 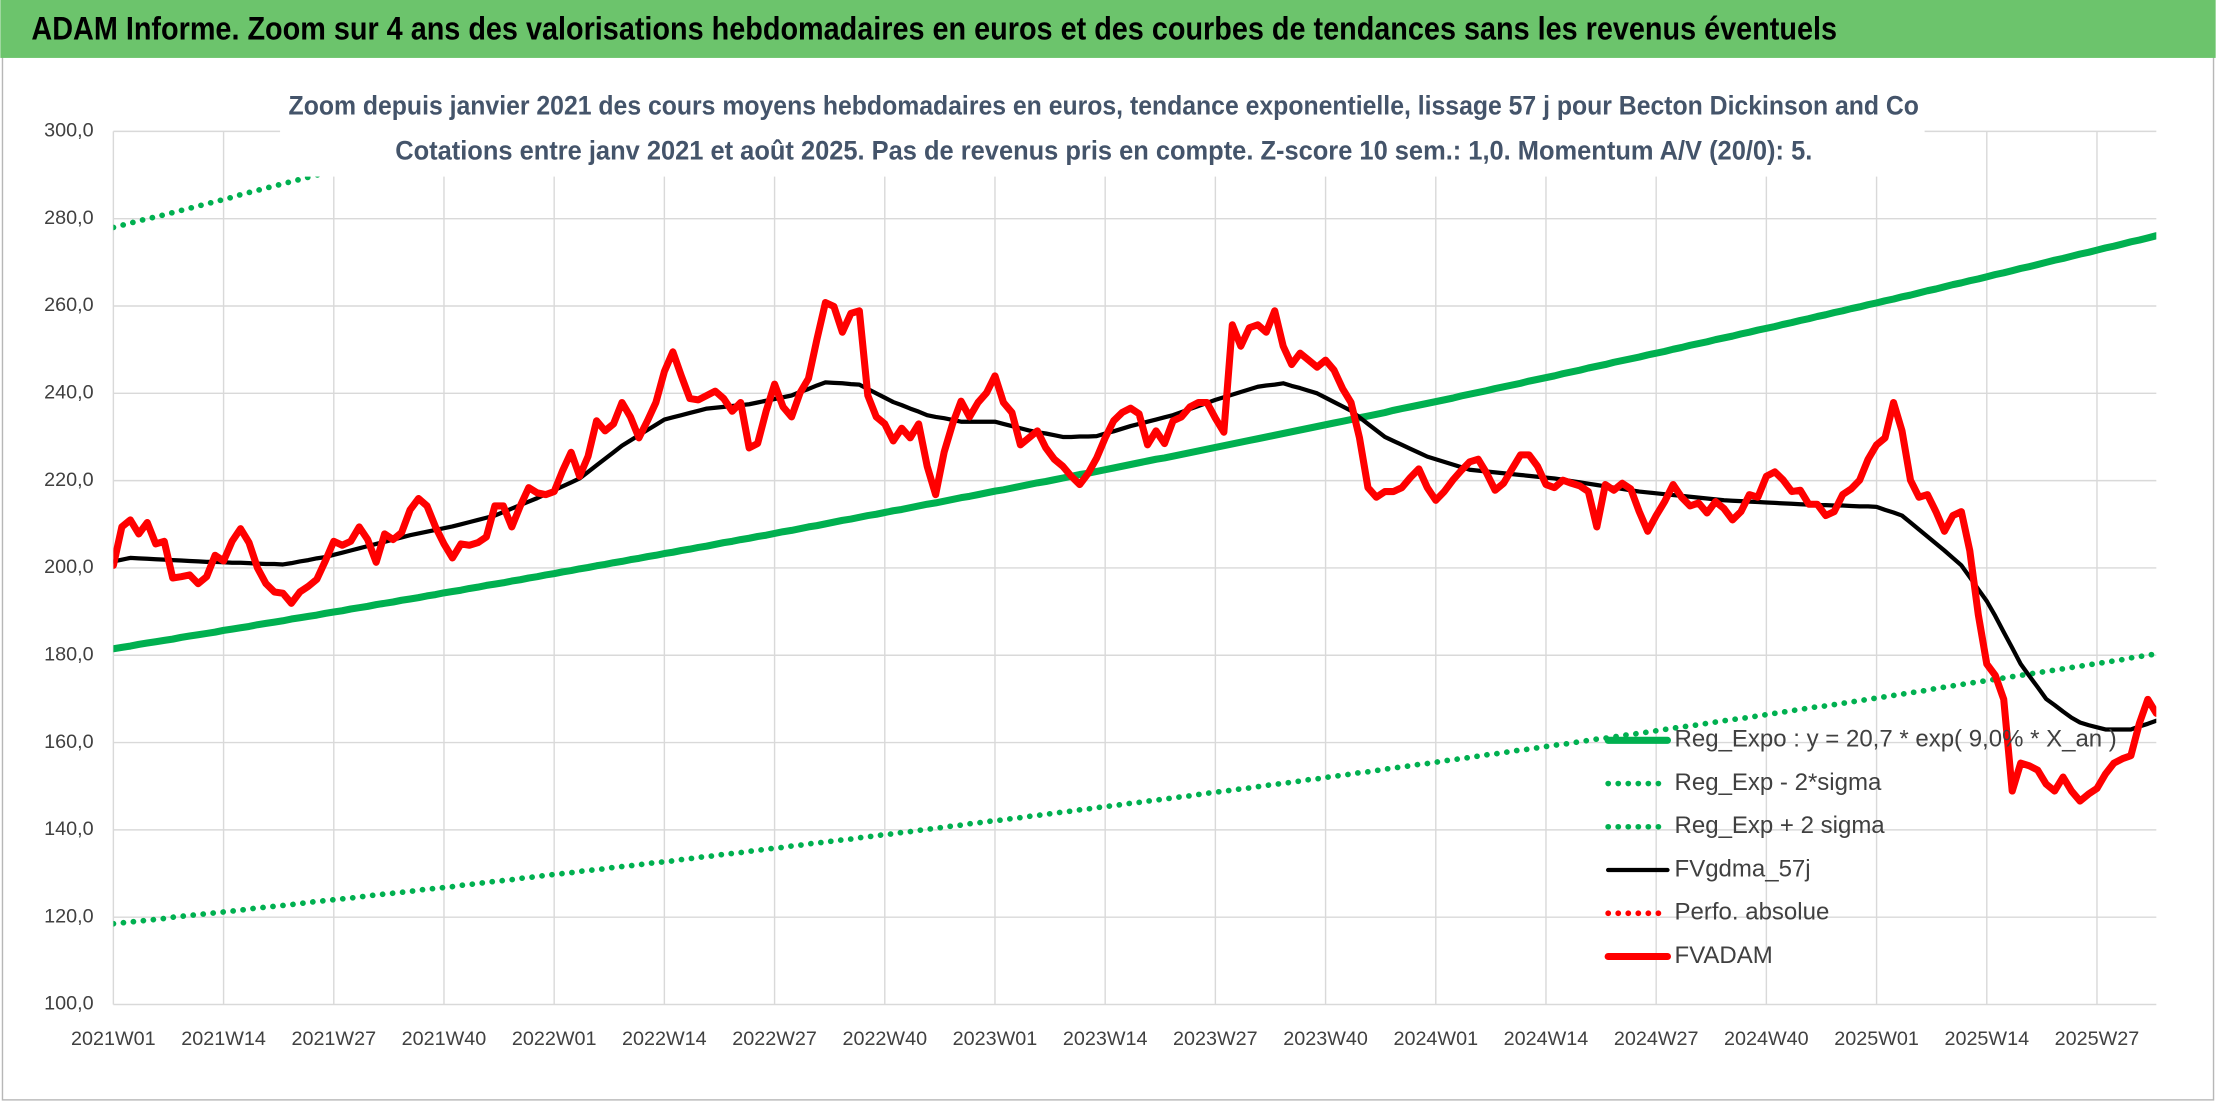 I want to click on x-tick-label: 2025W01, so click(x=1876, y=1039).